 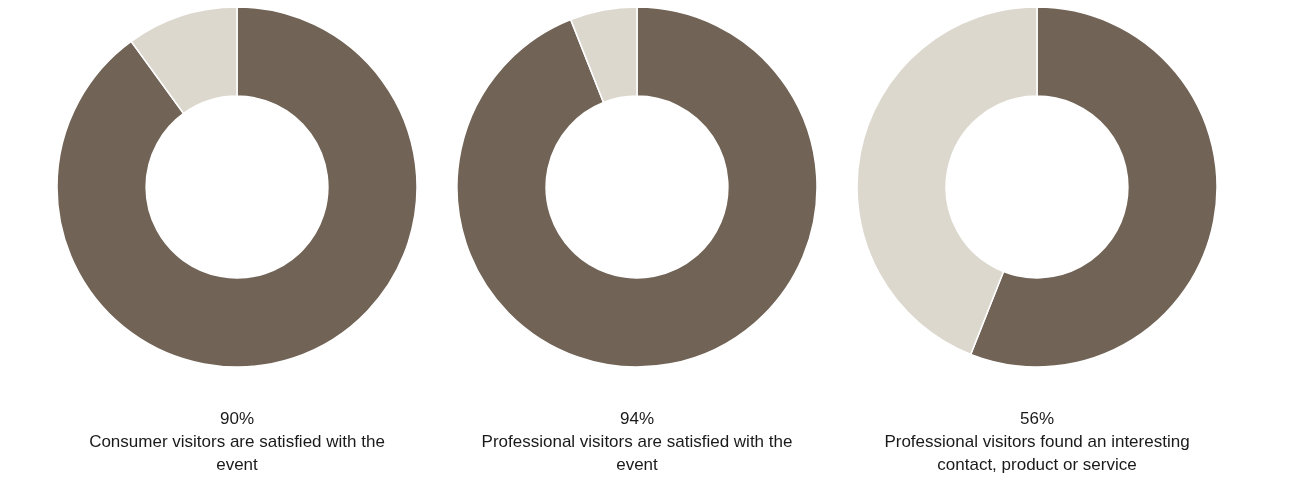 I want to click on data-label: 56%, so click(x=1037, y=418).